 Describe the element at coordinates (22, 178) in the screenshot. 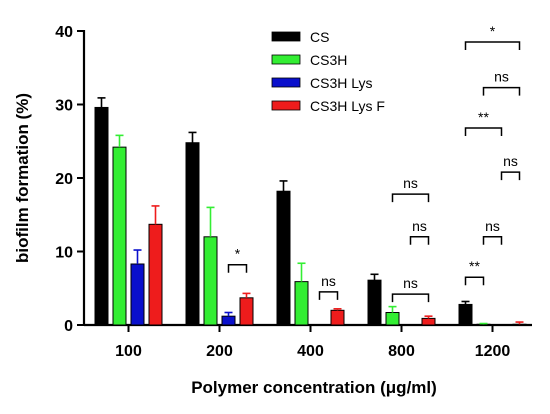

I see `y-axis-label: biofilm formation (%)` at that location.